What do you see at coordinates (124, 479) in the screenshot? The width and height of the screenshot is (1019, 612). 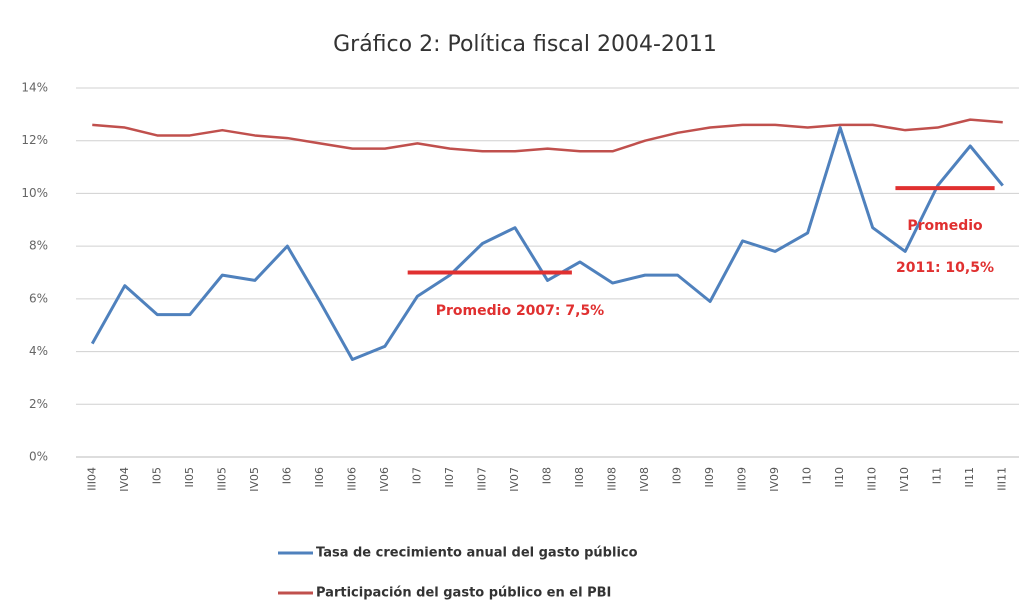 I see `x-tick-label: IV04` at bounding box center [124, 479].